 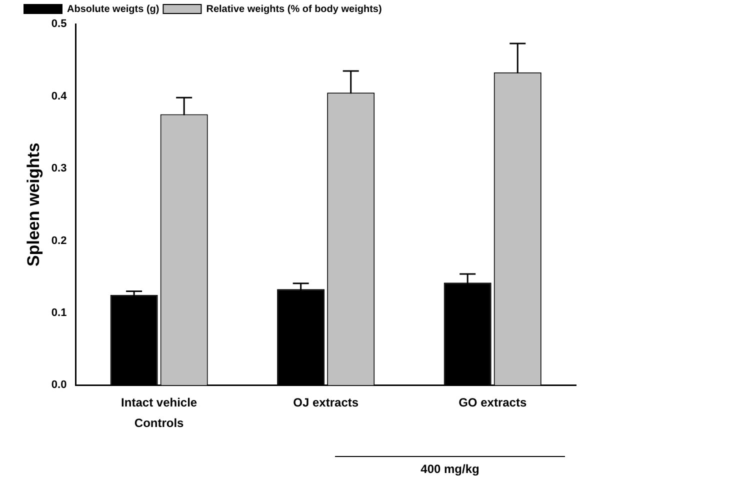 What do you see at coordinates (159, 413) in the screenshot?
I see `x-tick-label: Intact vehicle Controls` at bounding box center [159, 413].